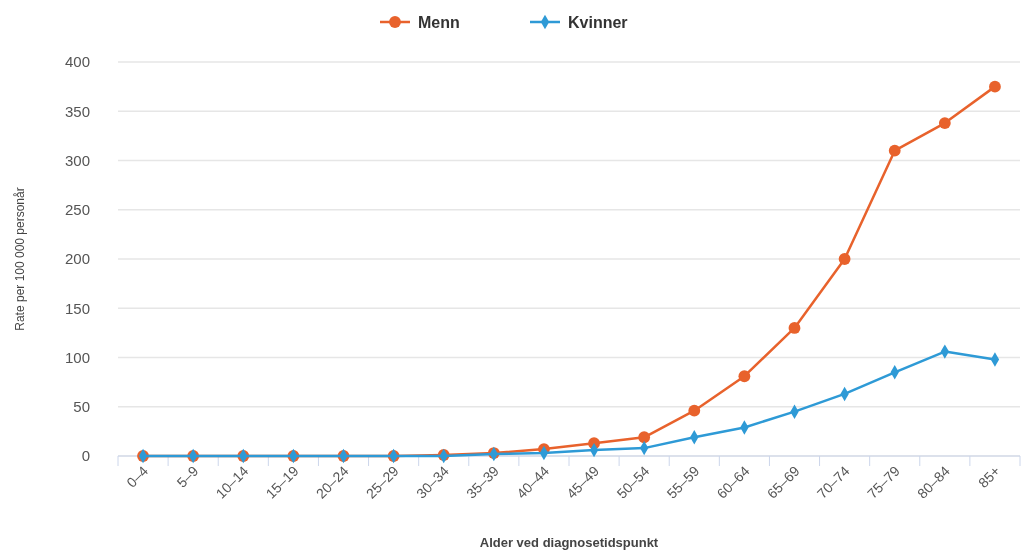 The image size is (1030, 551). I want to click on y-tick-label: 0, so click(85, 456).